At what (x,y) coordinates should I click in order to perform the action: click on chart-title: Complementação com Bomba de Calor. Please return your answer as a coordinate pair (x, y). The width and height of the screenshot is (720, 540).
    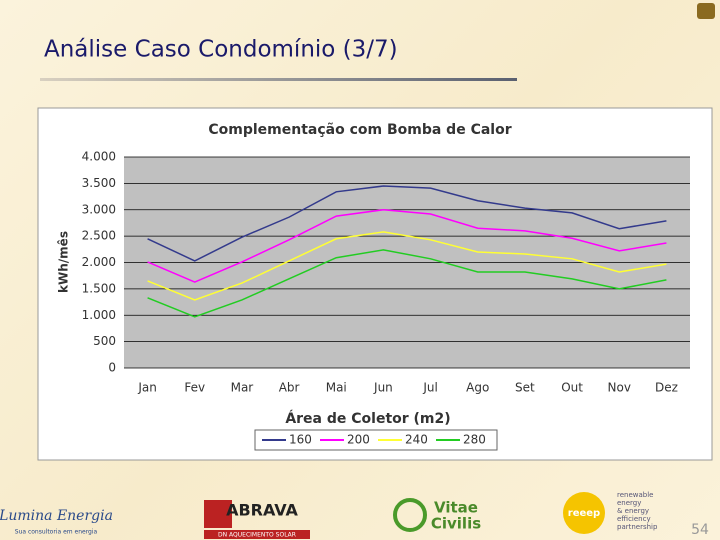
    Looking at the image, I should click on (359, 130).